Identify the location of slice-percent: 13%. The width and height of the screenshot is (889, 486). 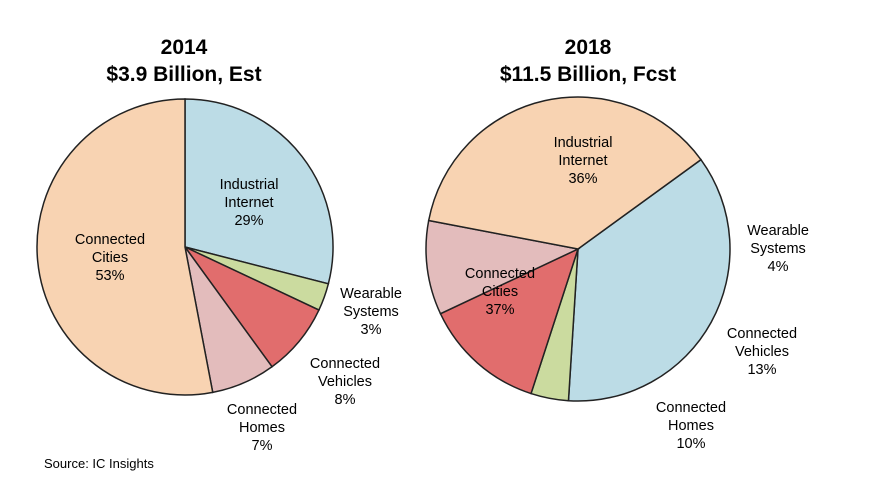
(762, 370).